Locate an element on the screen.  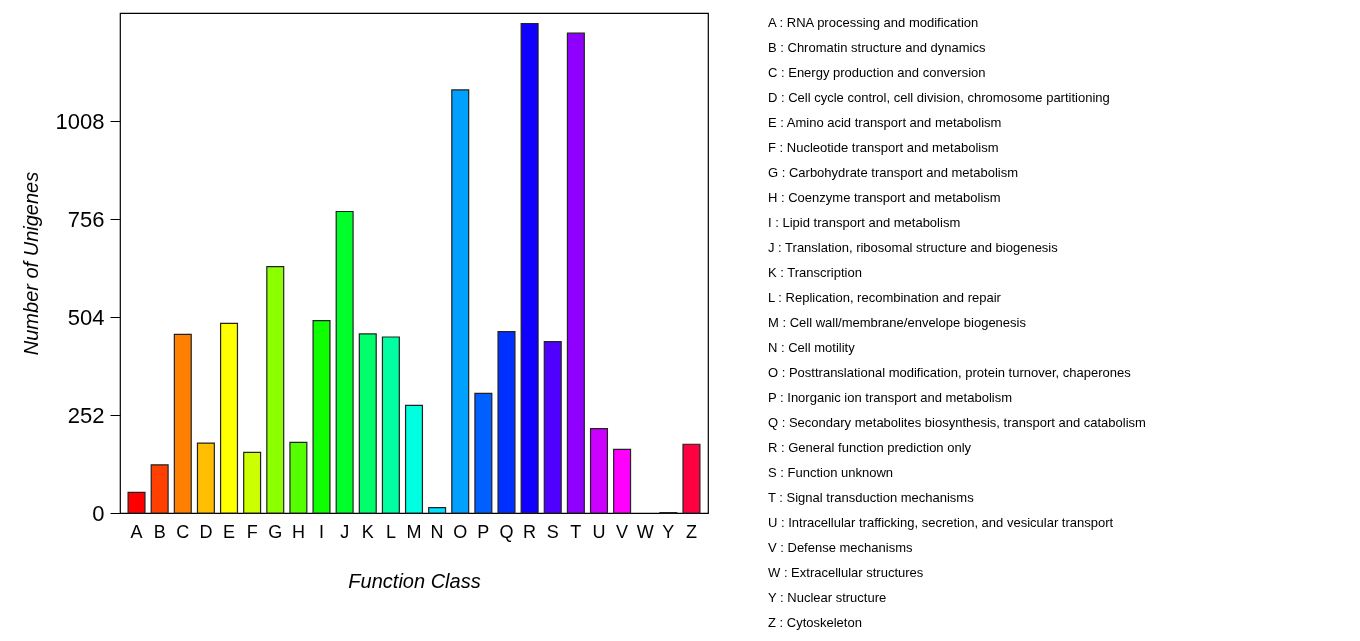
text: Y : Nuclear structure is located at coordinates (827, 597).